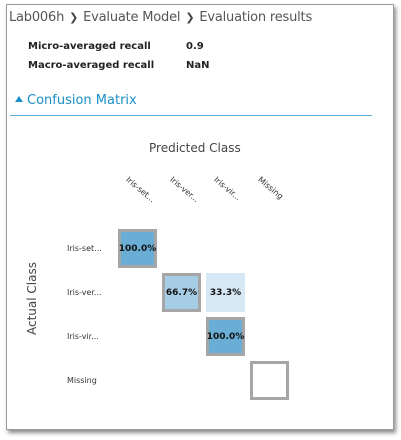  What do you see at coordinates (191, 115) in the screenshot?
I see `section-divider` at bounding box center [191, 115].